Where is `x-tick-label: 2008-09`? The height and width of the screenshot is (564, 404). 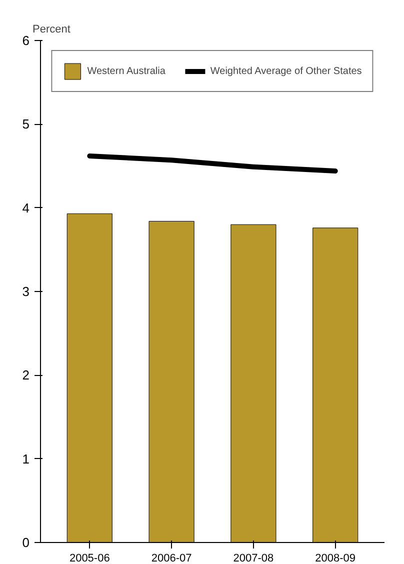 x-tick-label: 2008-09 is located at coordinates (335, 558).